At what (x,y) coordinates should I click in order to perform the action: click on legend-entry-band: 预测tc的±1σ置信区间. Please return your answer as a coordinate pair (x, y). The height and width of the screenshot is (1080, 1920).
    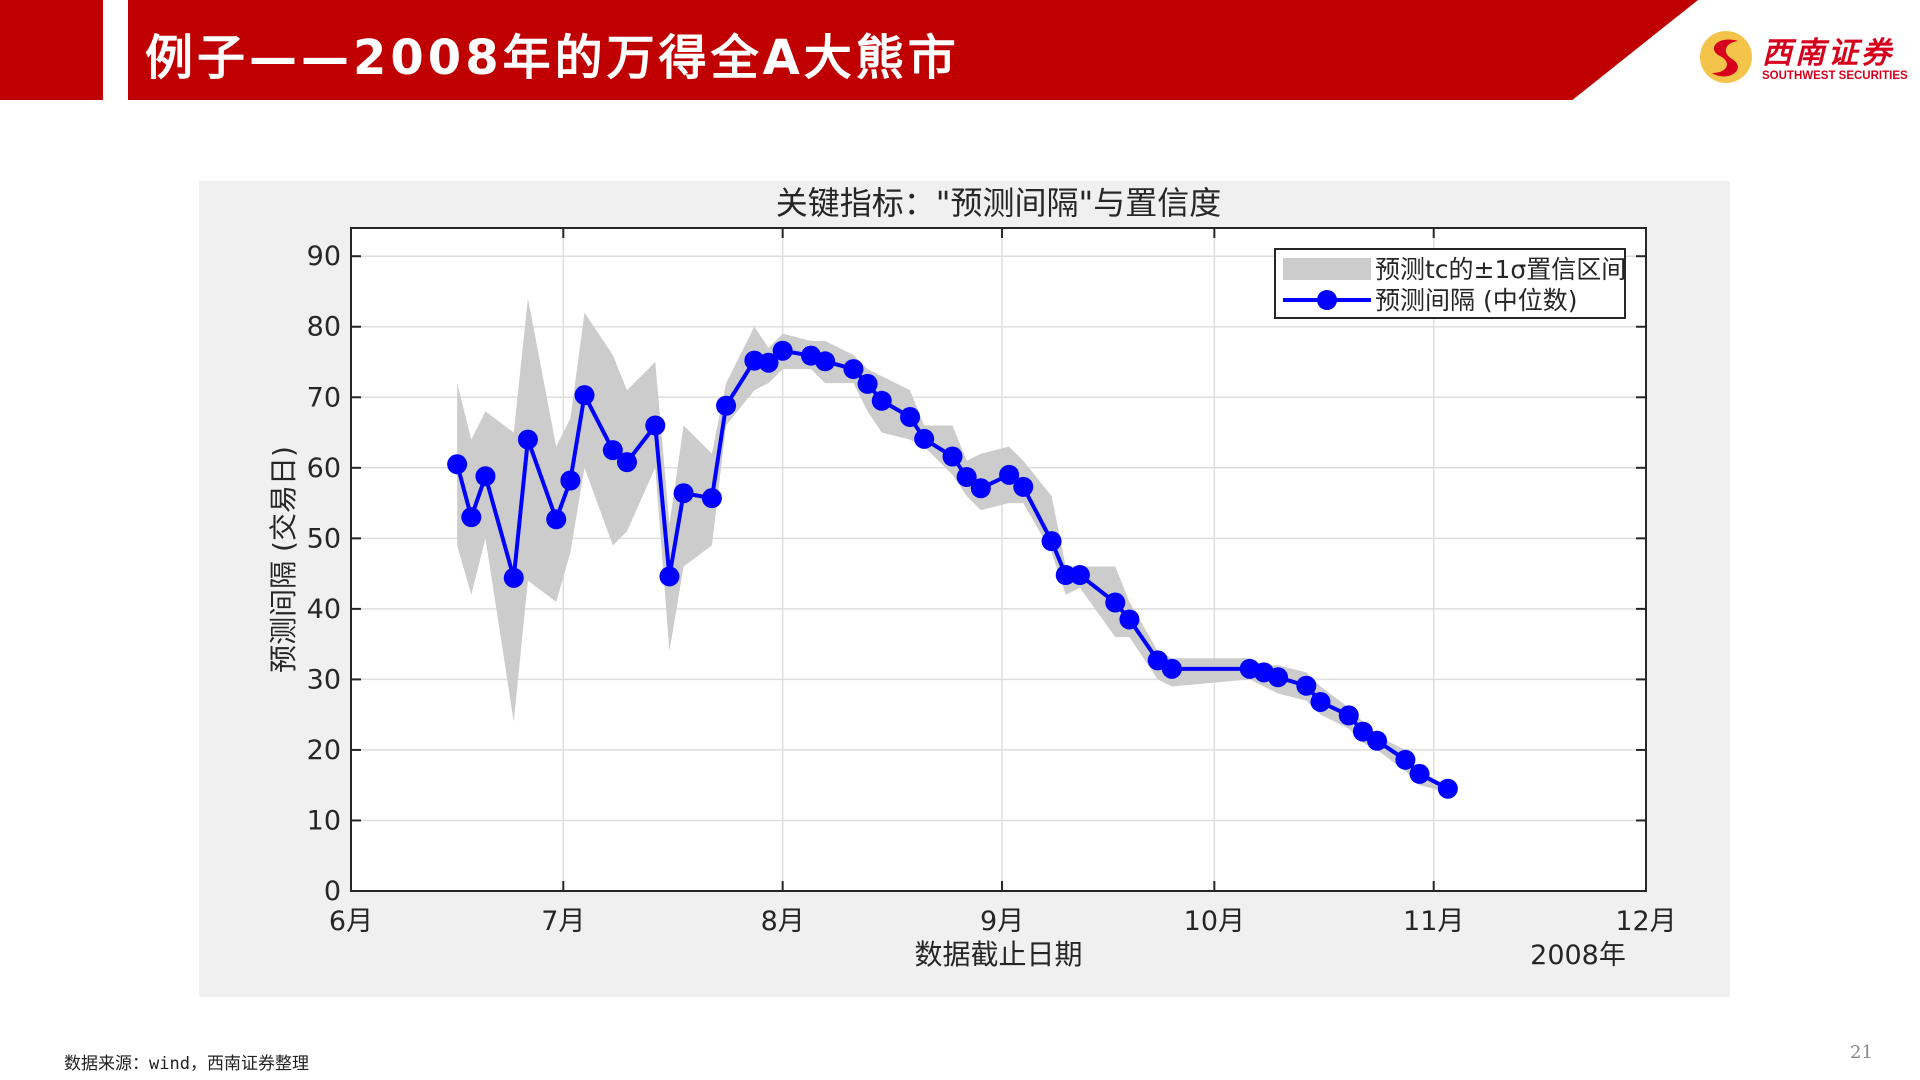
    Looking at the image, I should click on (1500, 269).